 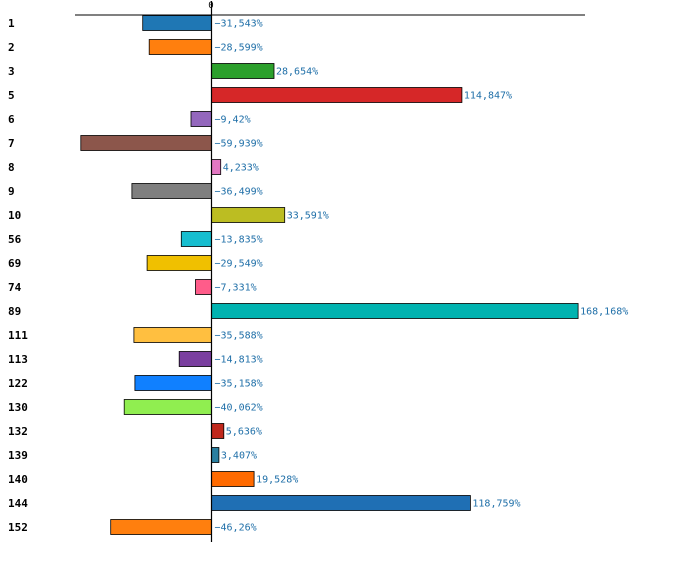 I want to click on value-label-56: −13,835%, so click(x=239, y=240).